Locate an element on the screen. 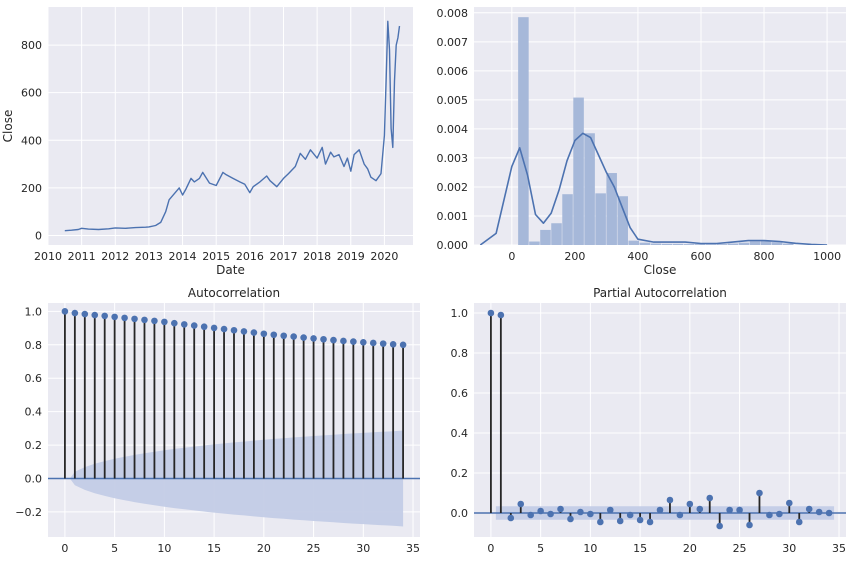 Image resolution: width=852 pixels, height=564 pixels. distribution-x-axis-label: Close is located at coordinates (660, 270).